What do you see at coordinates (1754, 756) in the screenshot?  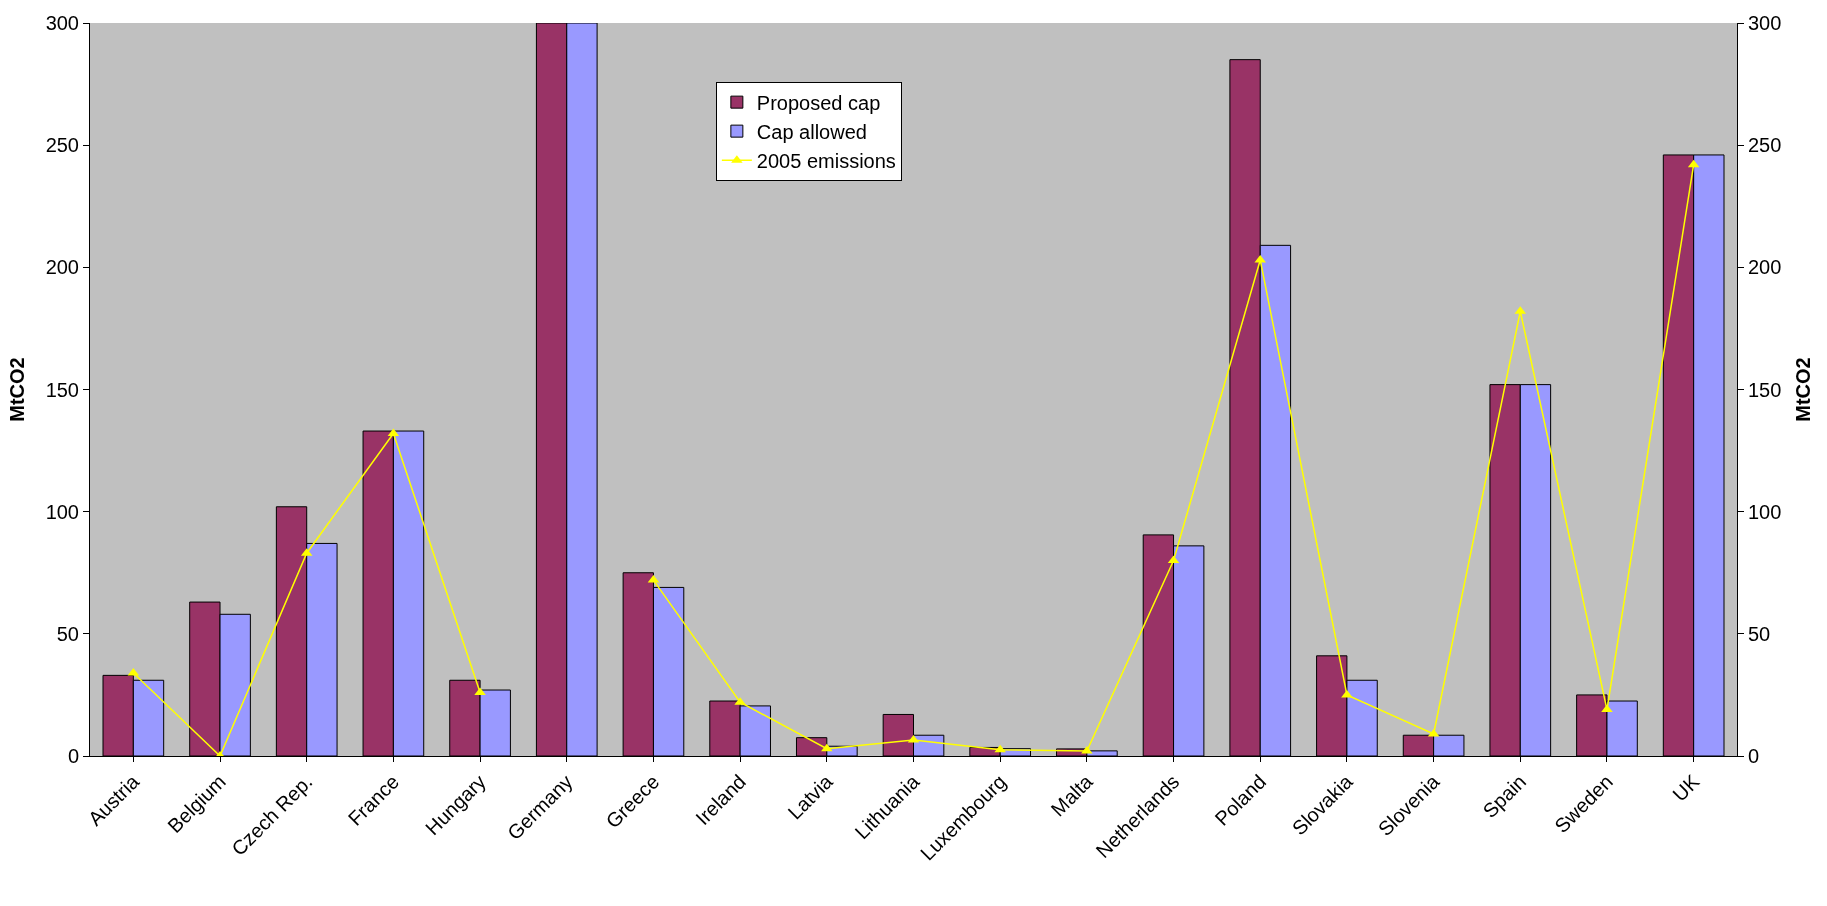 I see `y2-tick-label: 0` at bounding box center [1754, 756].